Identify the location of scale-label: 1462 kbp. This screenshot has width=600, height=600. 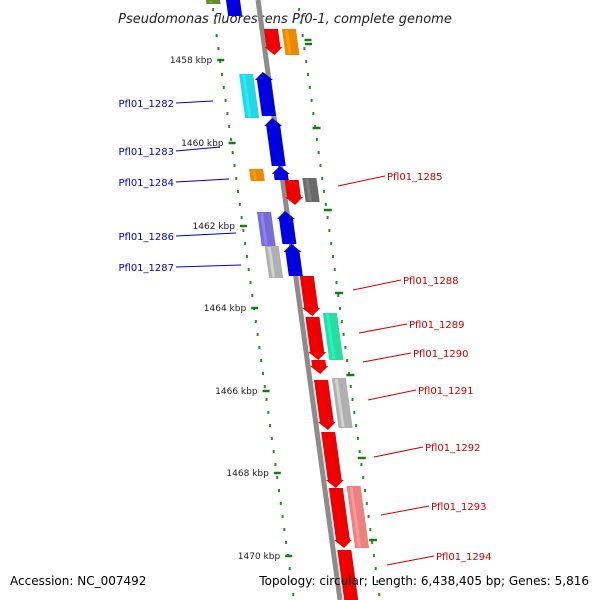
(214, 227).